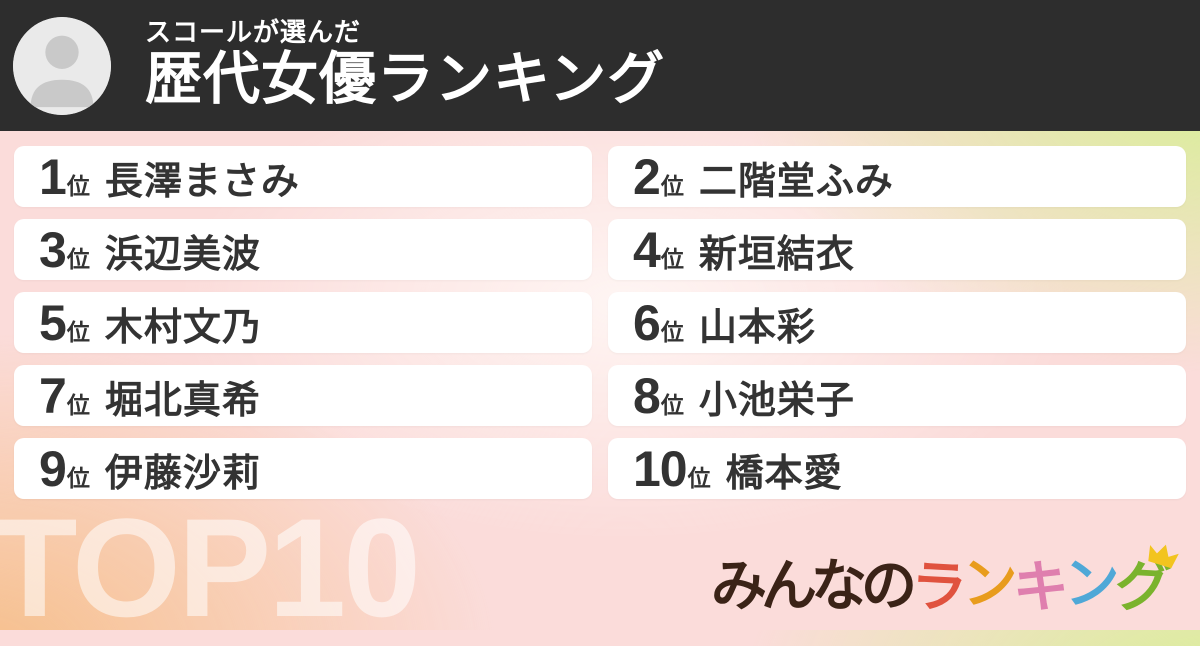  What do you see at coordinates (647, 322) in the screenshot?
I see `rank-number: 6` at bounding box center [647, 322].